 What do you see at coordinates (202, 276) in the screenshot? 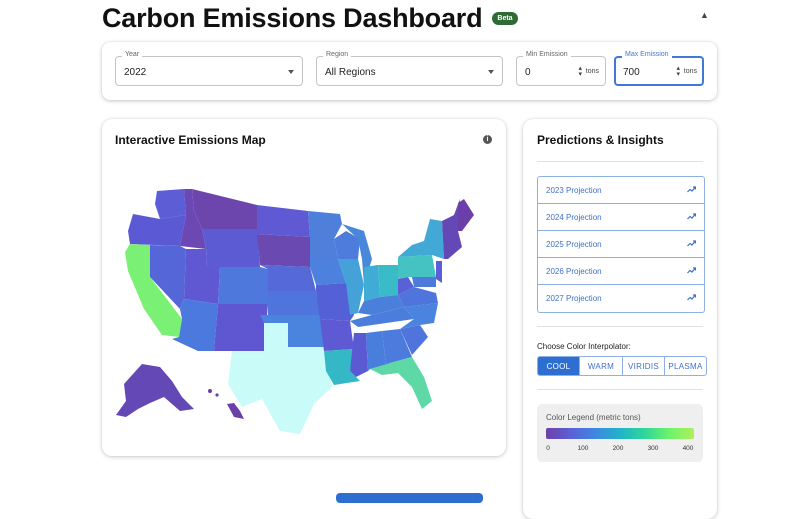
I see `state-utah` at bounding box center [202, 276].